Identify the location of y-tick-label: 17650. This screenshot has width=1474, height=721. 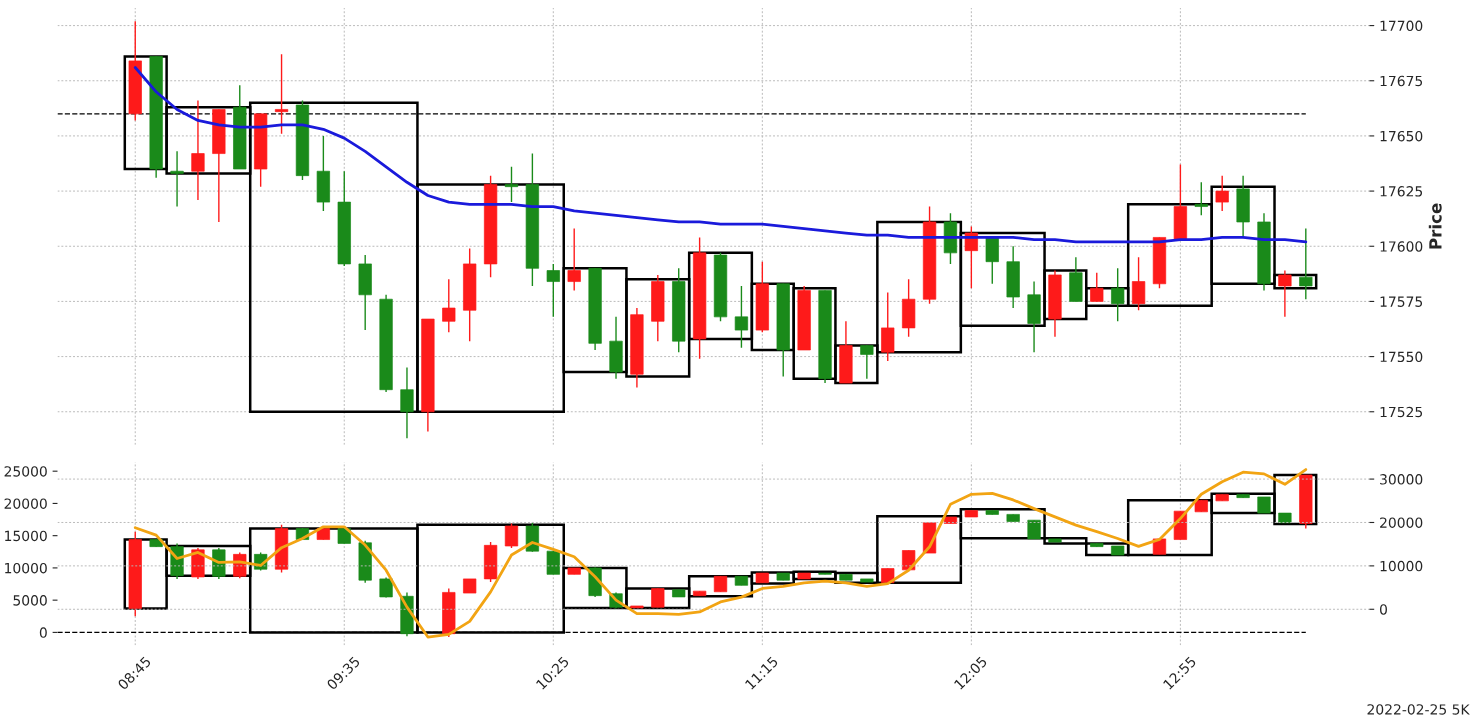
(1401, 136).